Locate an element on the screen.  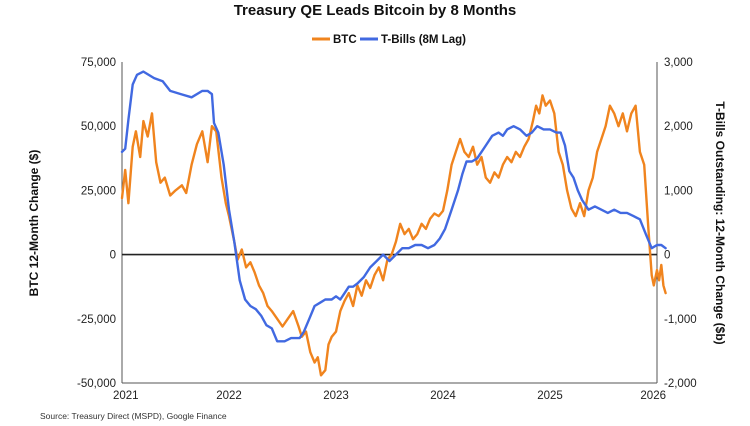
x-tick-label: 2022 is located at coordinates (229, 396).